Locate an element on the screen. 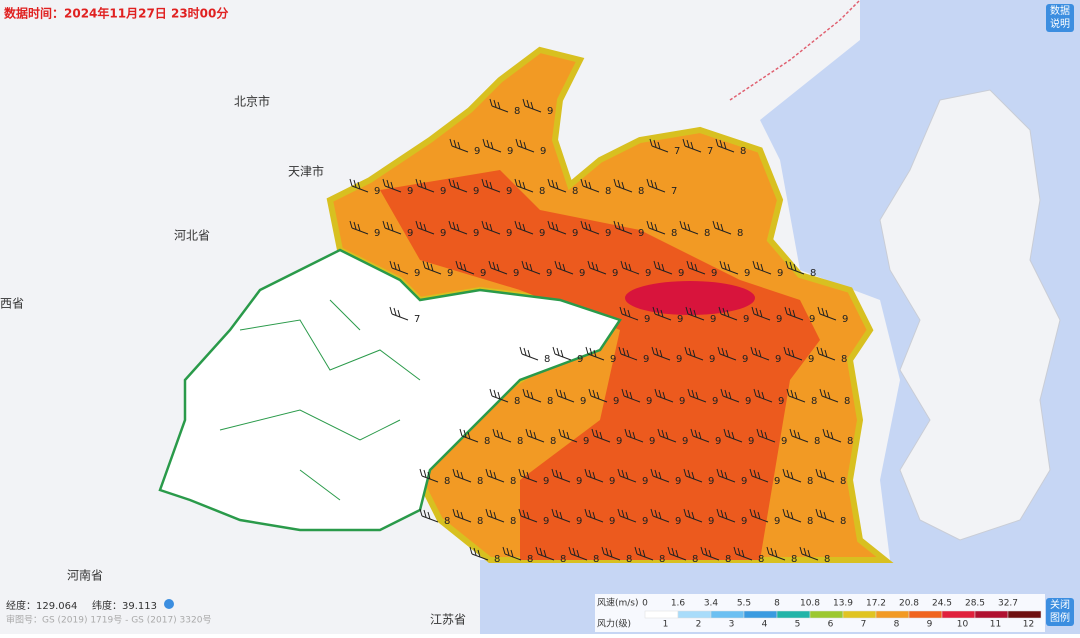 This screenshot has height=638, width=1080. legend-speed-label: 17.2 is located at coordinates (876, 604).